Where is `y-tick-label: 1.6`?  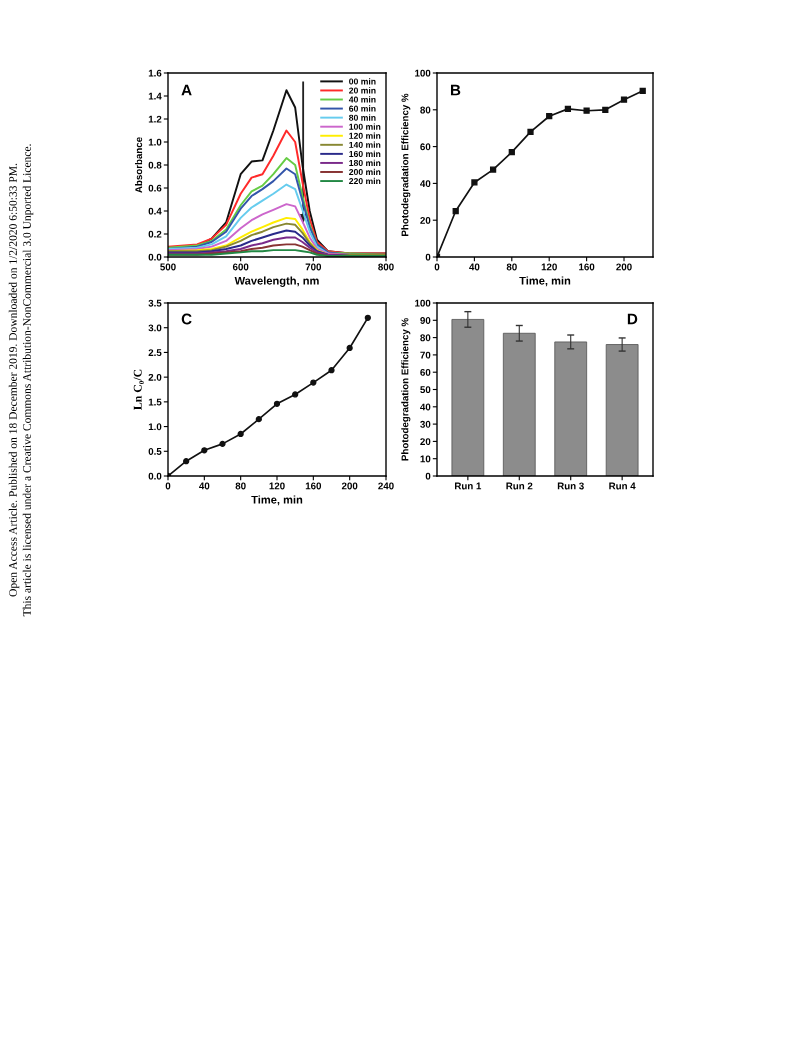 y-tick-label: 1.6 is located at coordinates (155, 73).